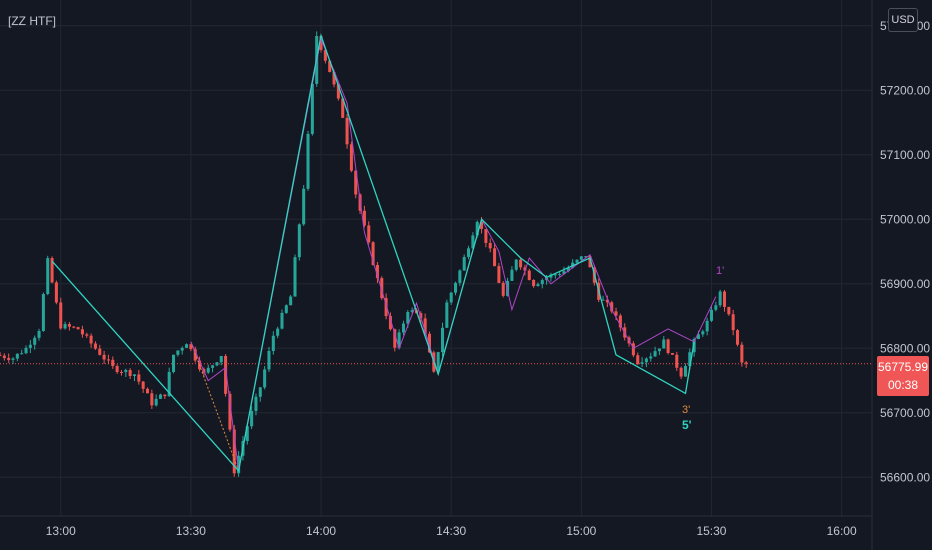 This screenshot has height=550, width=932. Describe the element at coordinates (905, 90) in the screenshot. I see `y-tick-label: 57200.00` at that location.